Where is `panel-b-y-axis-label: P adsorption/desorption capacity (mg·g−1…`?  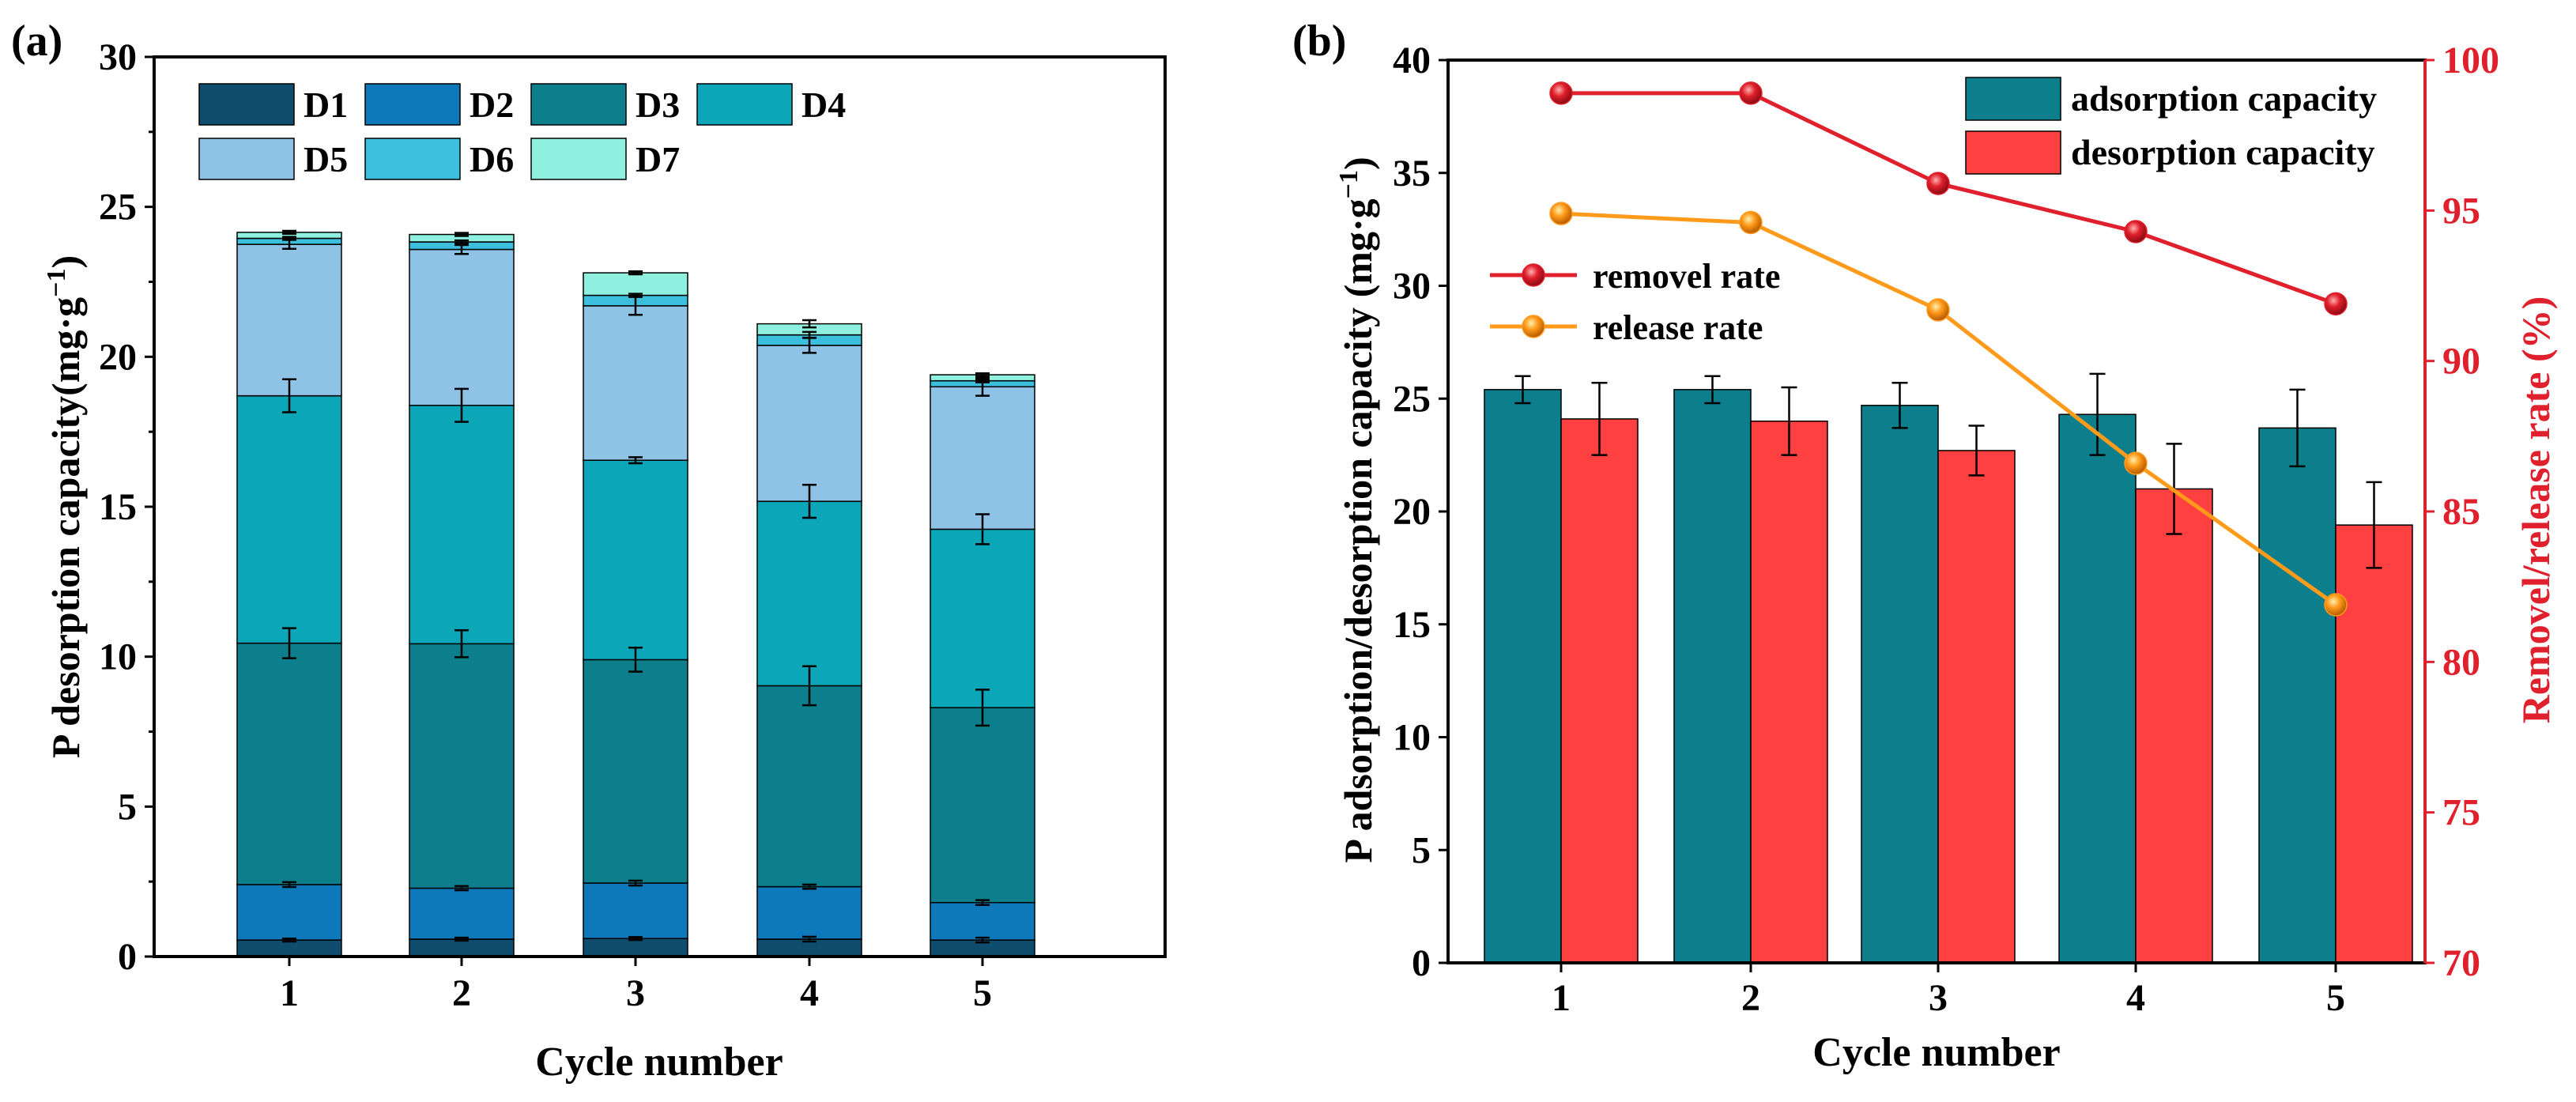
panel-b-y-axis-label: P adsorption/desorption capacity (mg·g−1… is located at coordinates (1357, 510).